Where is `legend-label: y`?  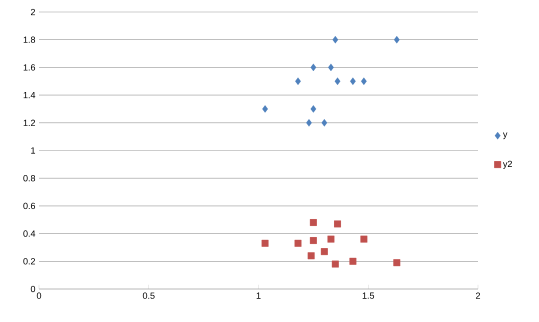
legend-label: y is located at coordinates (505, 136).